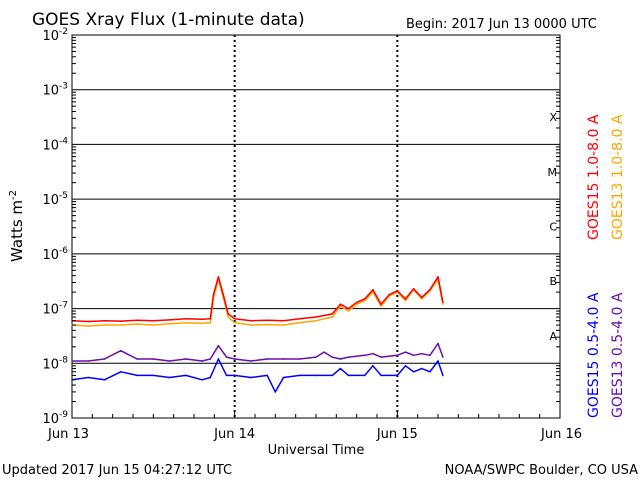 Image resolution: width=640 pixels, height=480 pixels. I want to click on legend-upper: GOES15 1.0-8.0 A GOES13 1.0-8.0 A, so click(606, 177).